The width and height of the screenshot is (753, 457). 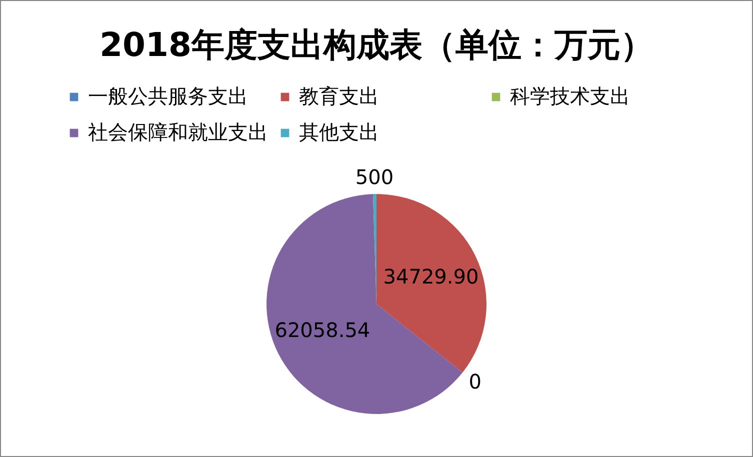 I want to click on text: 0, so click(x=475, y=381).